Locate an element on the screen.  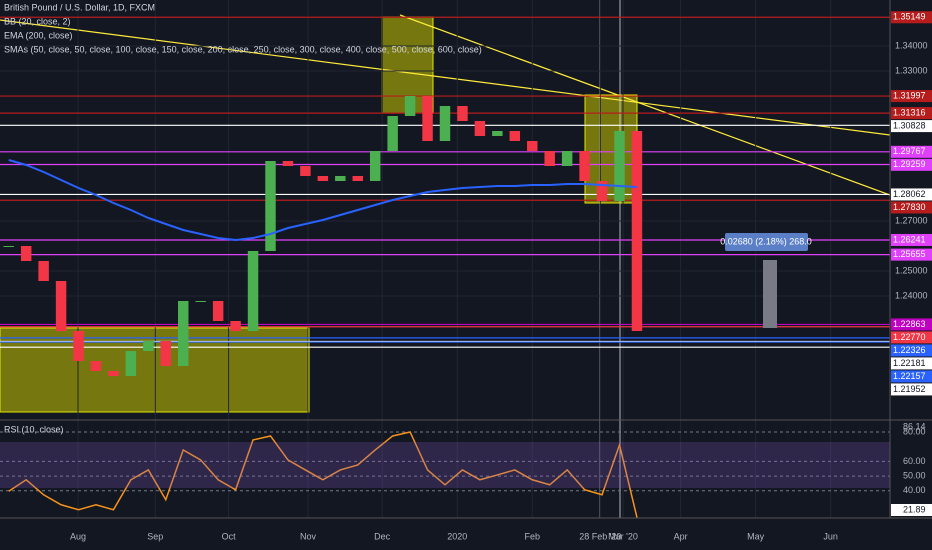
level-label: 1.22770 is located at coordinates (909, 337).